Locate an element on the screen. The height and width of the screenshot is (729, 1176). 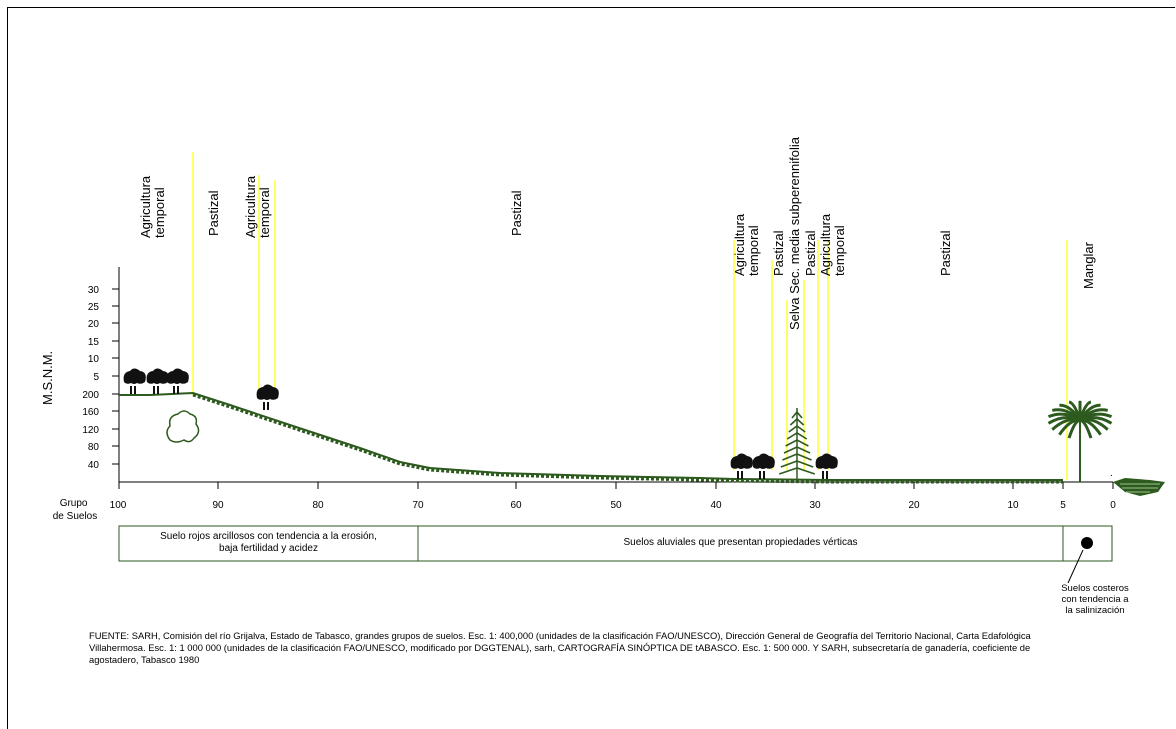
soil-box-outline is located at coordinates (615, 543).